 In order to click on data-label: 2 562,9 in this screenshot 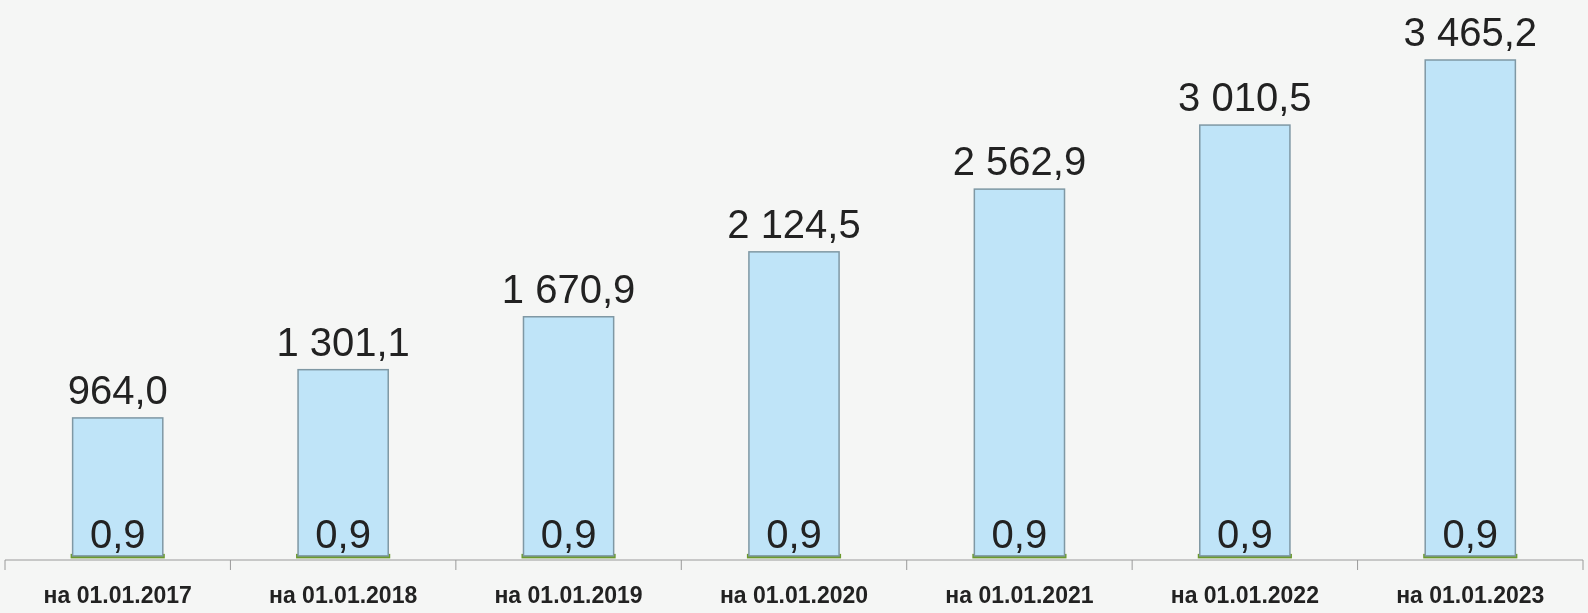, I will do `click(1019, 161)`.